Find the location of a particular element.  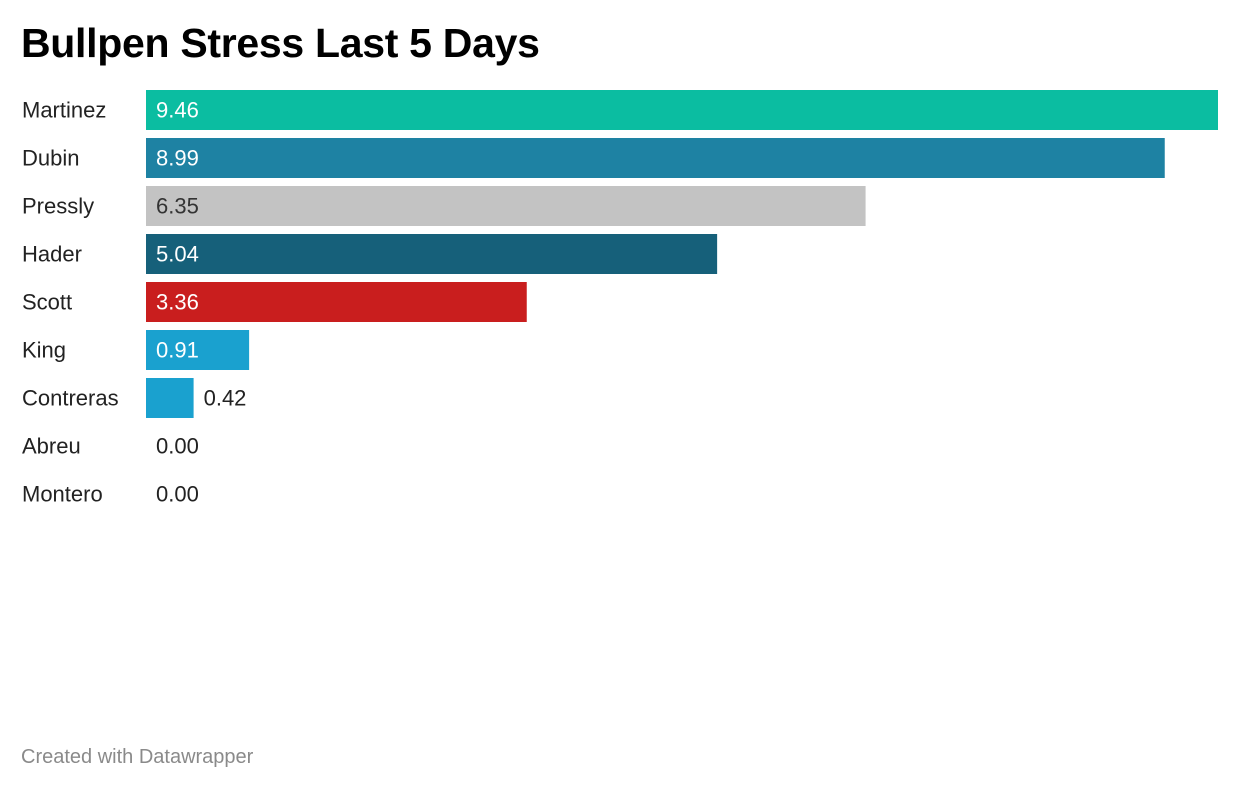

bar-contreras is located at coordinates (170, 398).